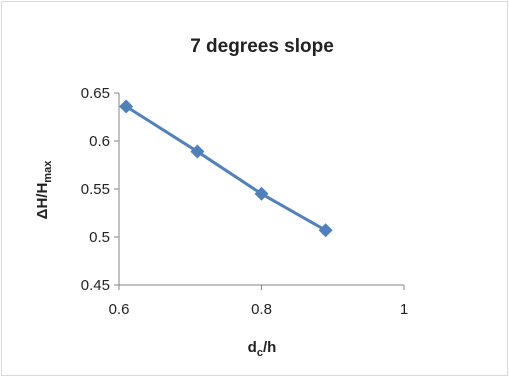  I want to click on x-axis-label-main: d, so click(252, 347).